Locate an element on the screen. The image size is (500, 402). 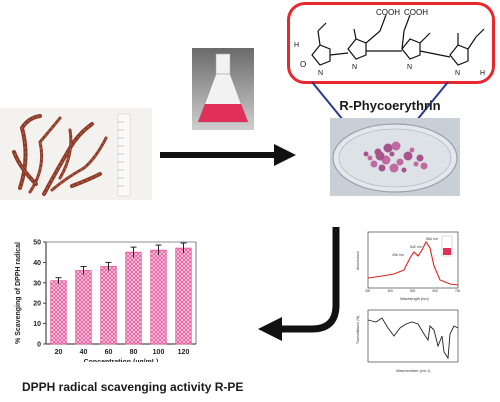
chart-caption: DPPH radical scavenging activity R-PE is located at coordinates (133, 387).